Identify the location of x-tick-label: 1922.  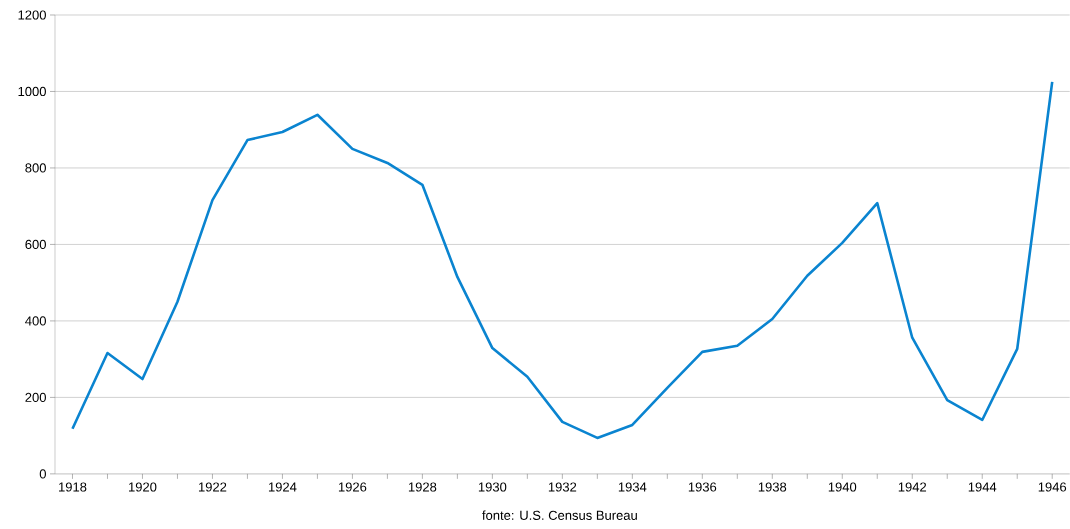
(212, 487).